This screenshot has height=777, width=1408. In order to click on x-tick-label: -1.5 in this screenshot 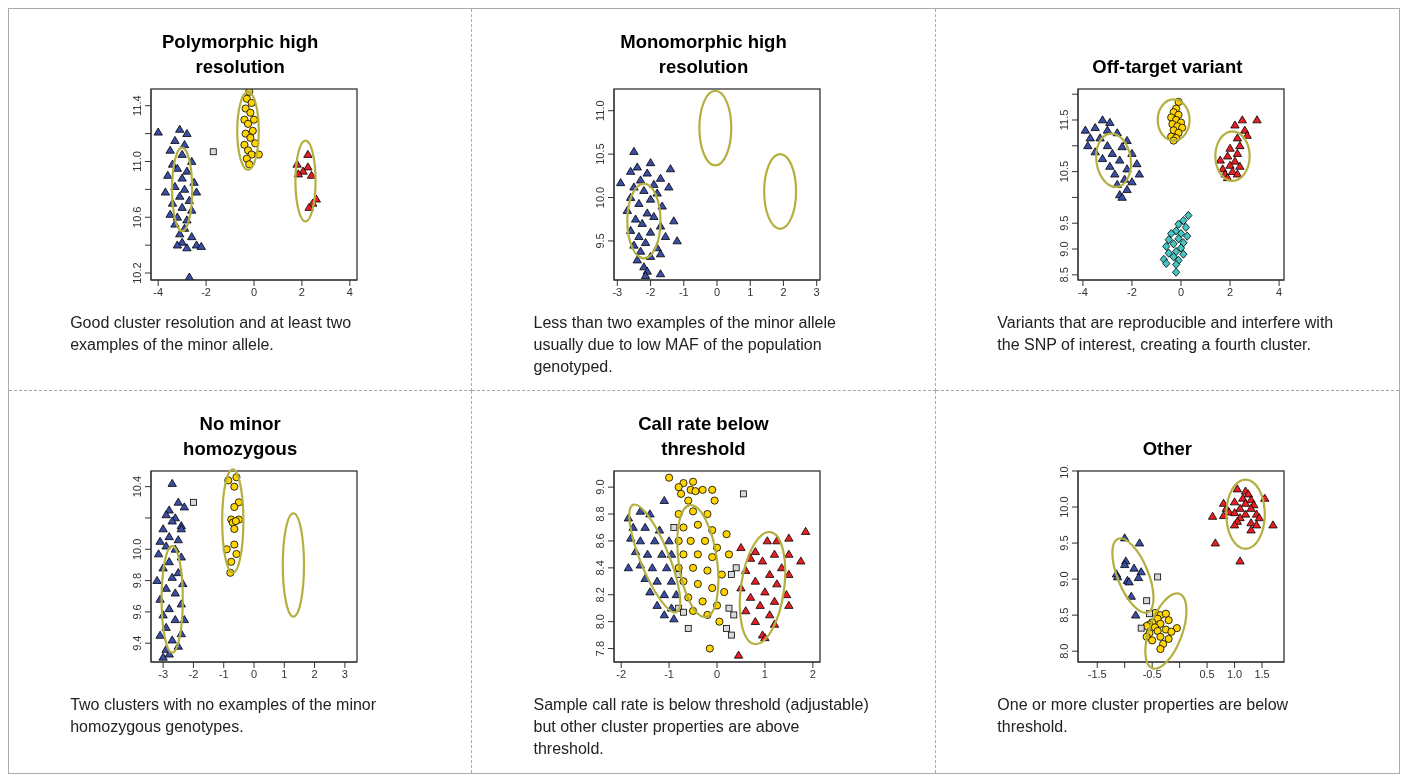, I will do `click(1098, 673)`.